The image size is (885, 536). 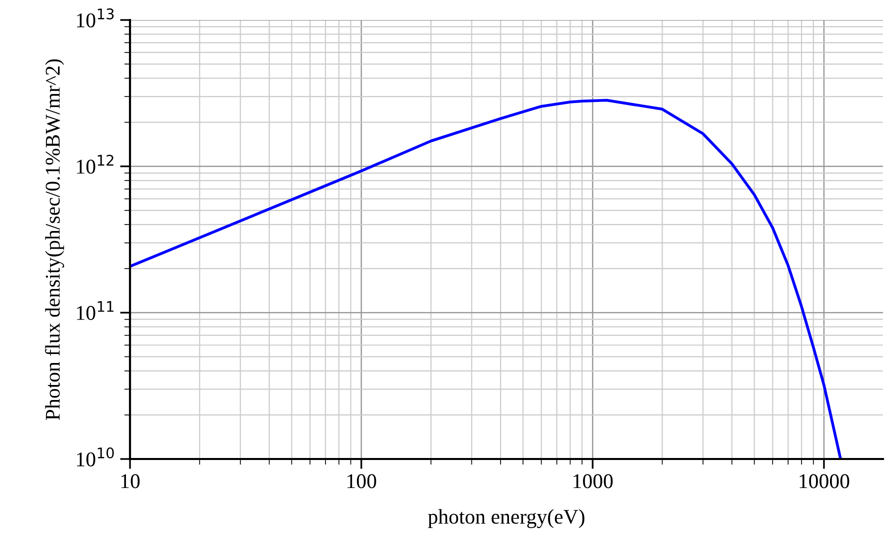 I want to click on x-tick-label: 10, so click(x=130, y=481).